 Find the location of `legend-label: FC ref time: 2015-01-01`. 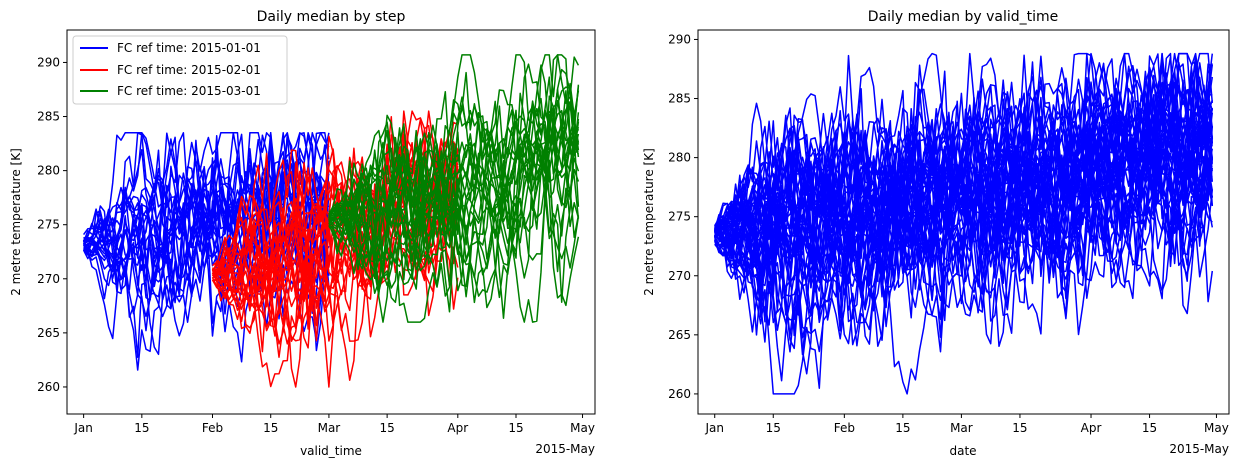

legend-label: FC ref time: 2015-01-01 is located at coordinates (189, 48).